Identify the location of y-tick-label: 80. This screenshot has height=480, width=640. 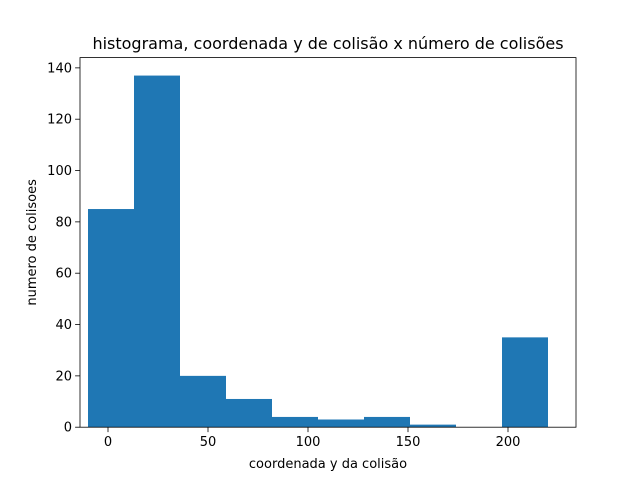
(63, 222).